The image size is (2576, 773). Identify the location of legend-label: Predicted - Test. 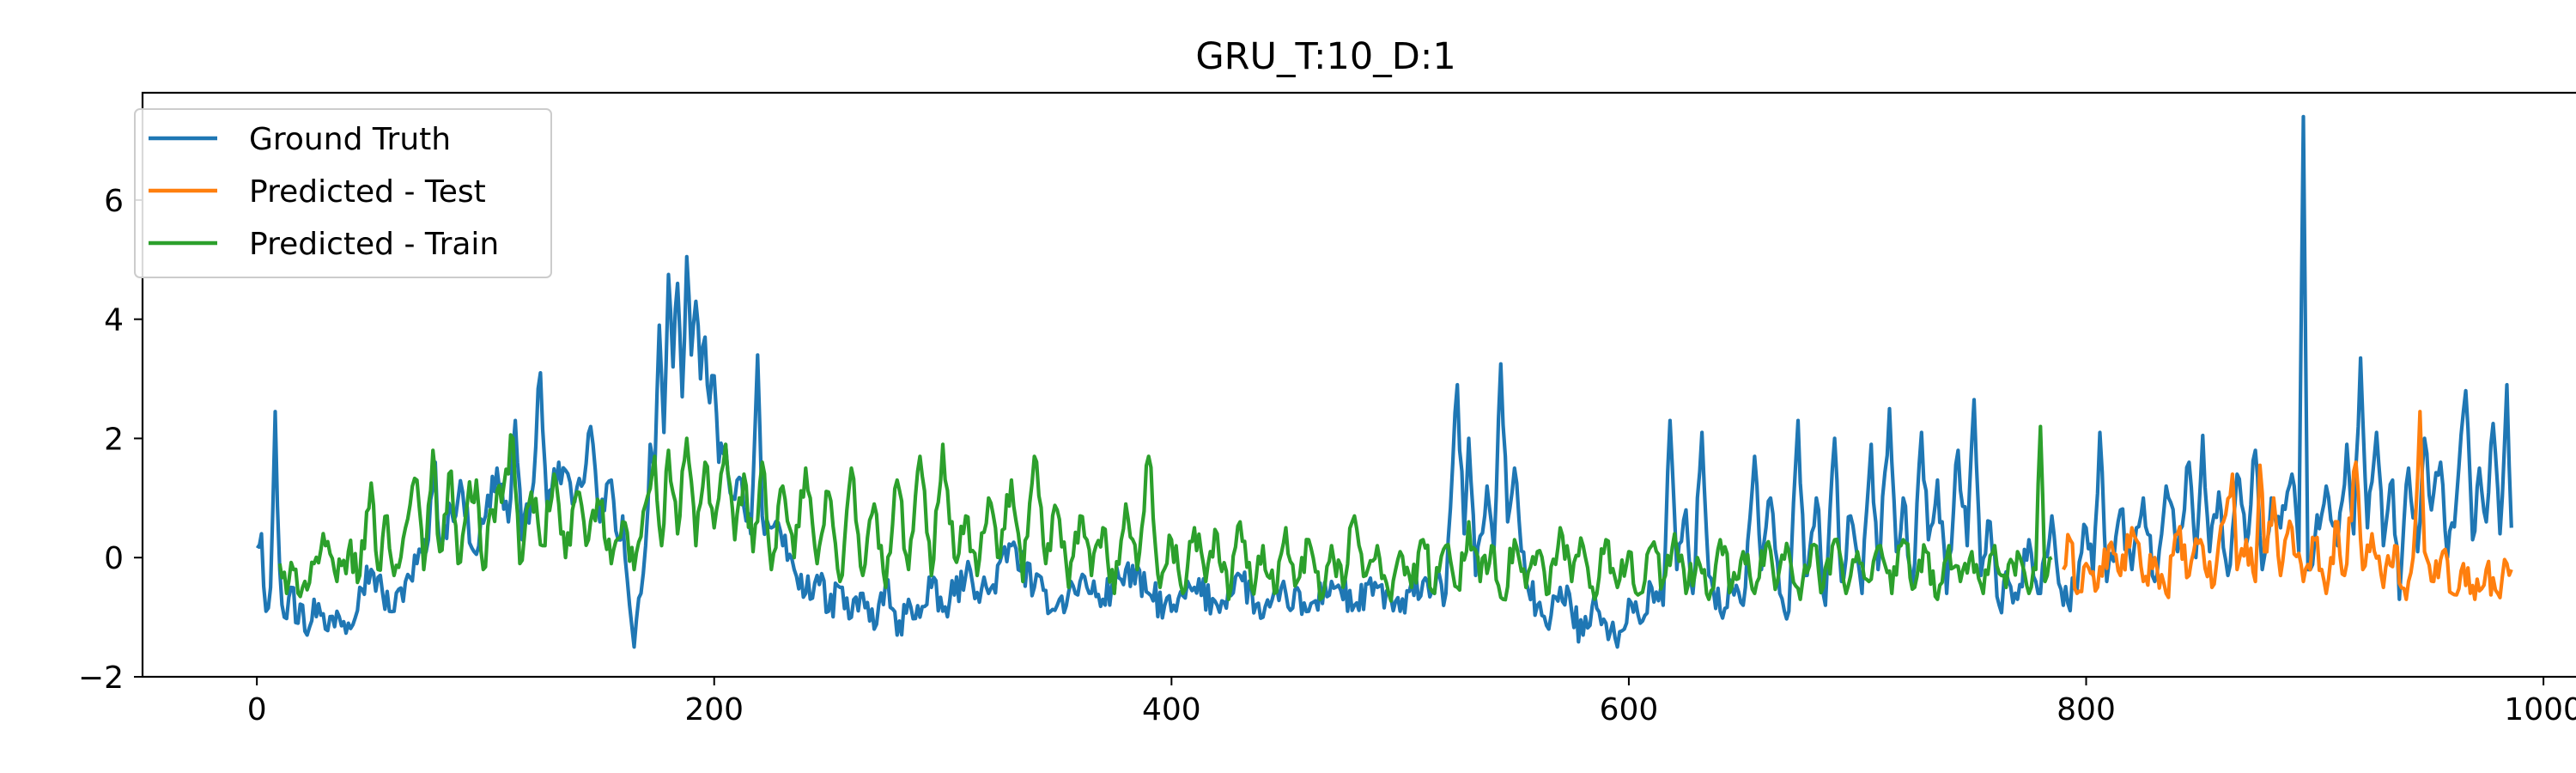
(367, 192).